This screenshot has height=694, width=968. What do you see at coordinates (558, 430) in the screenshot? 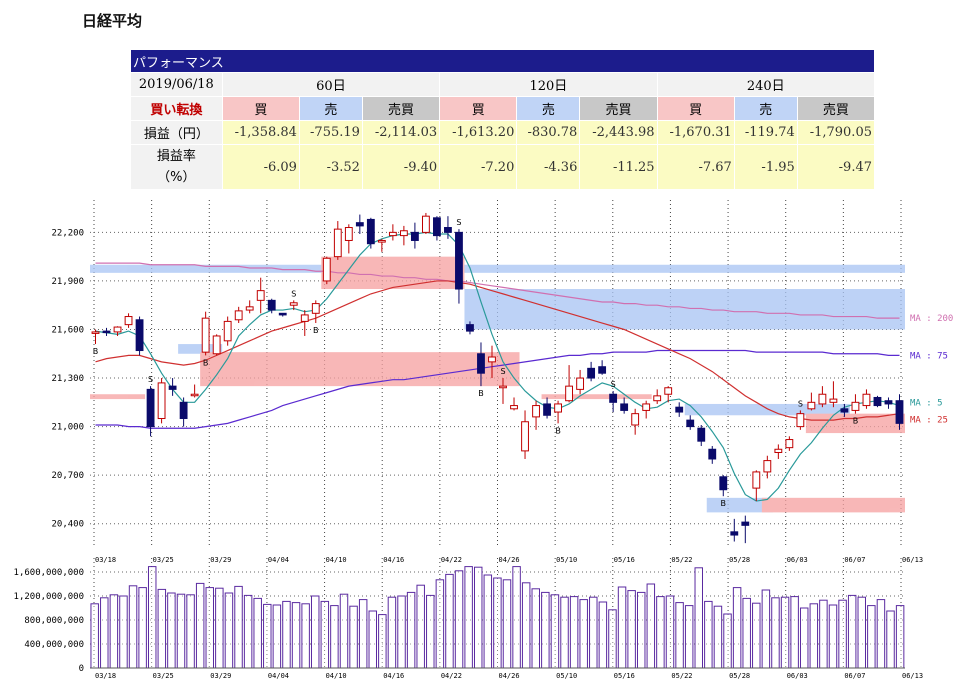
I see `buy-signal: B` at bounding box center [558, 430].